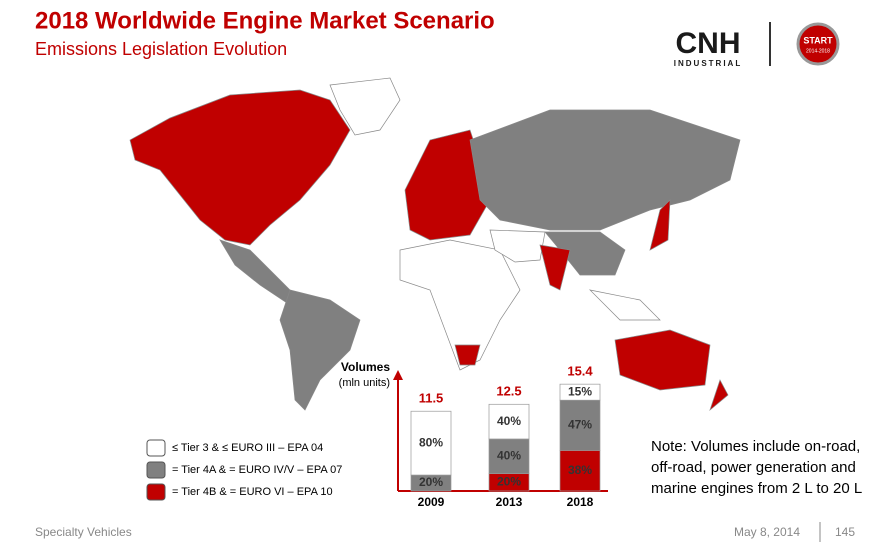  Describe the element at coordinates (252, 492) in the screenshot. I see `legend-label: = Tier 4B & = EURO VI – EPA 10` at that location.